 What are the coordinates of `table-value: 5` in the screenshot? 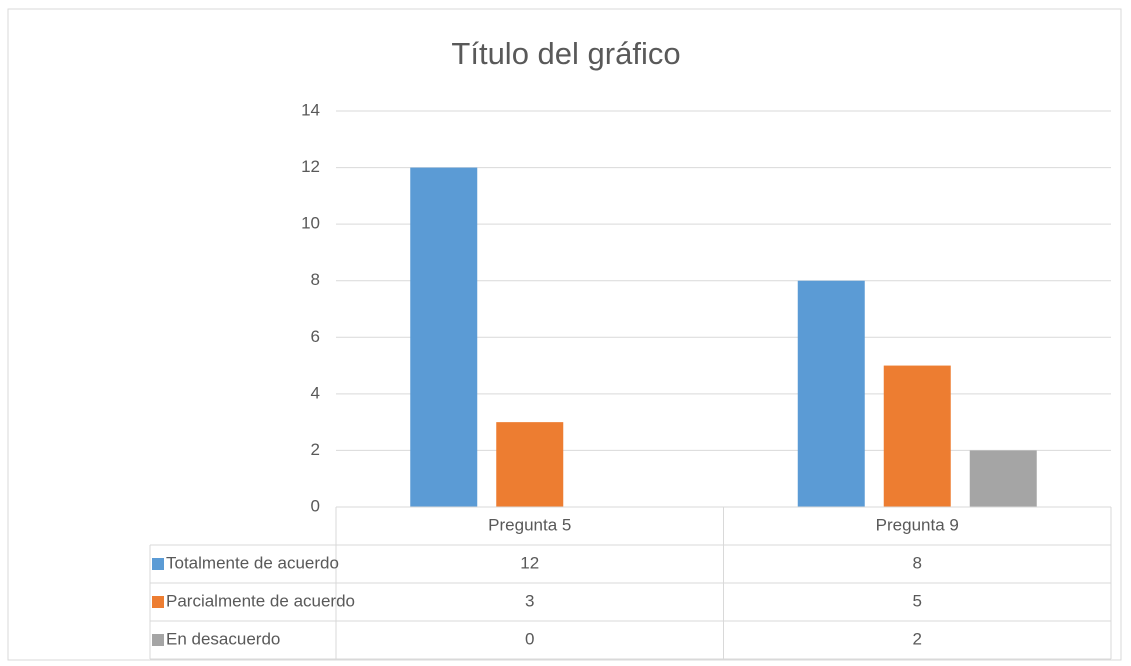 It's located at (917, 600).